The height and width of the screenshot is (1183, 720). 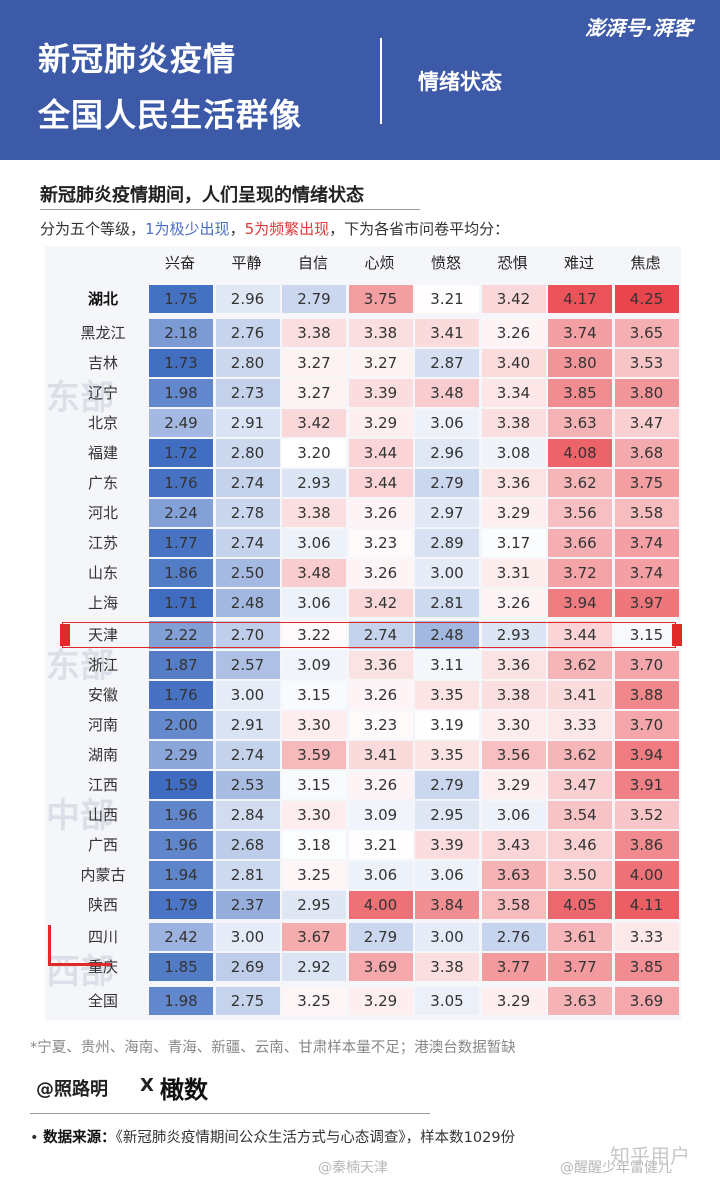 What do you see at coordinates (181, 603) in the screenshot?
I see `heatmap-cell: 1.71` at bounding box center [181, 603].